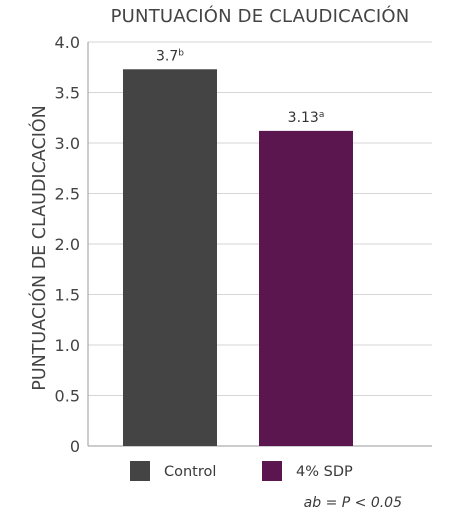 Image resolution: width=452 pixels, height=518 pixels. I want to click on legend-label: 4% SDP, so click(324, 472).